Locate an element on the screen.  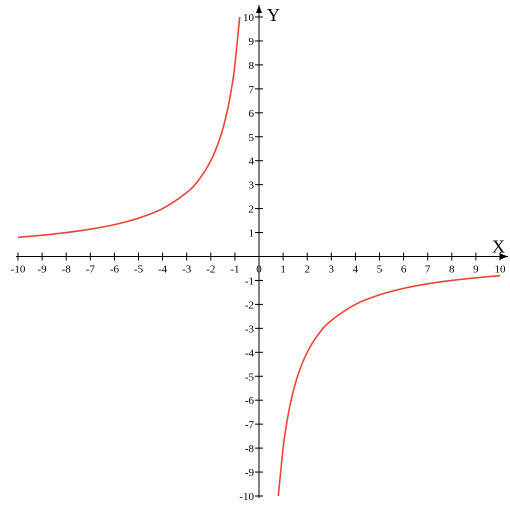
y-axis-label: Y is located at coordinates (273, 15).